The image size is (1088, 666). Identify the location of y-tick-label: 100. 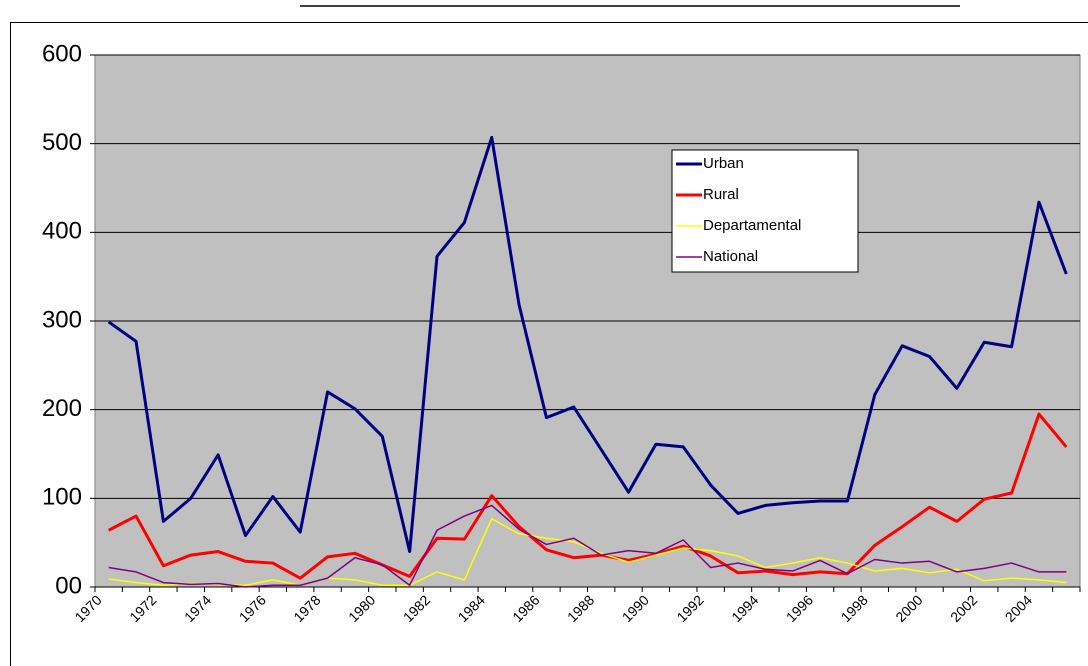
(62, 497).